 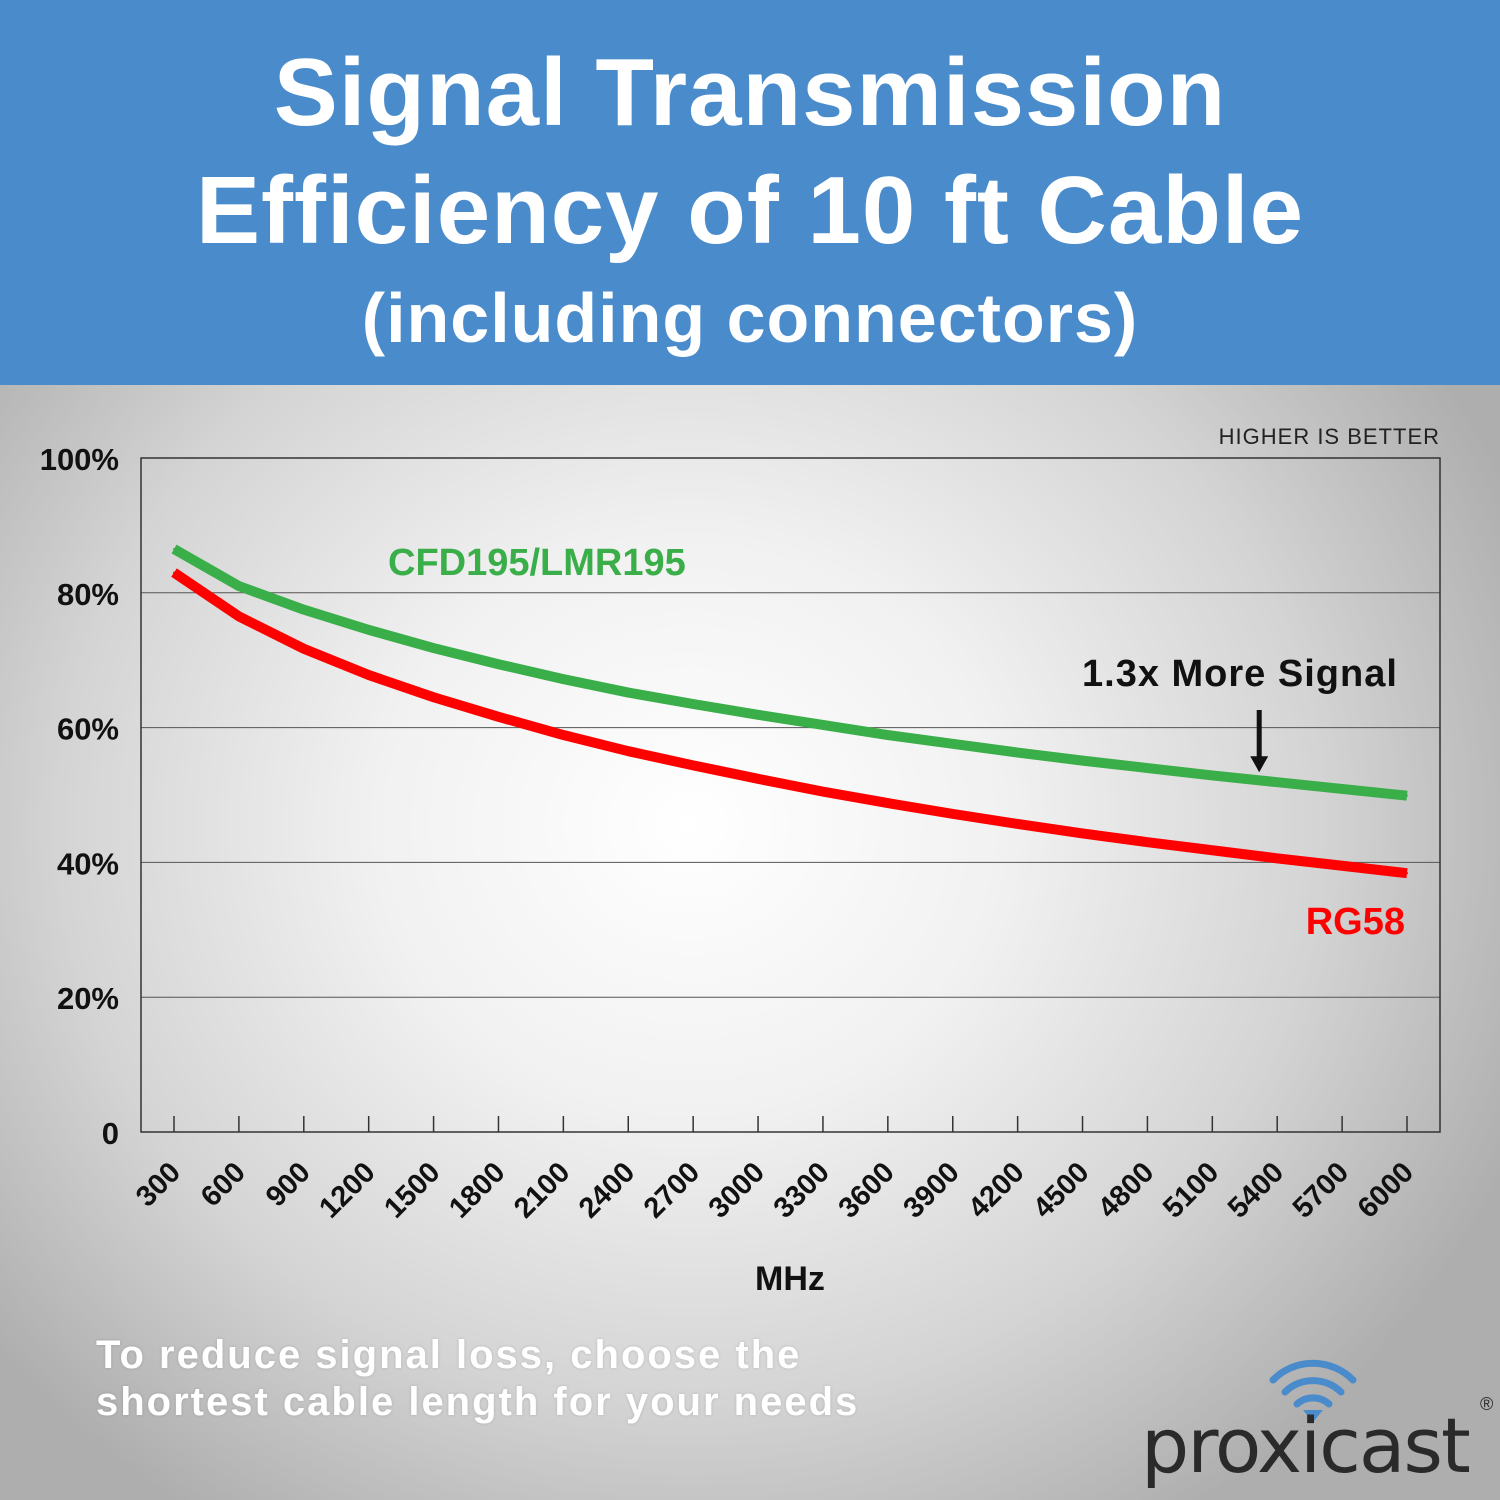 What do you see at coordinates (737, 1190) in the screenshot?
I see `x-tick-label: 3000` at bounding box center [737, 1190].